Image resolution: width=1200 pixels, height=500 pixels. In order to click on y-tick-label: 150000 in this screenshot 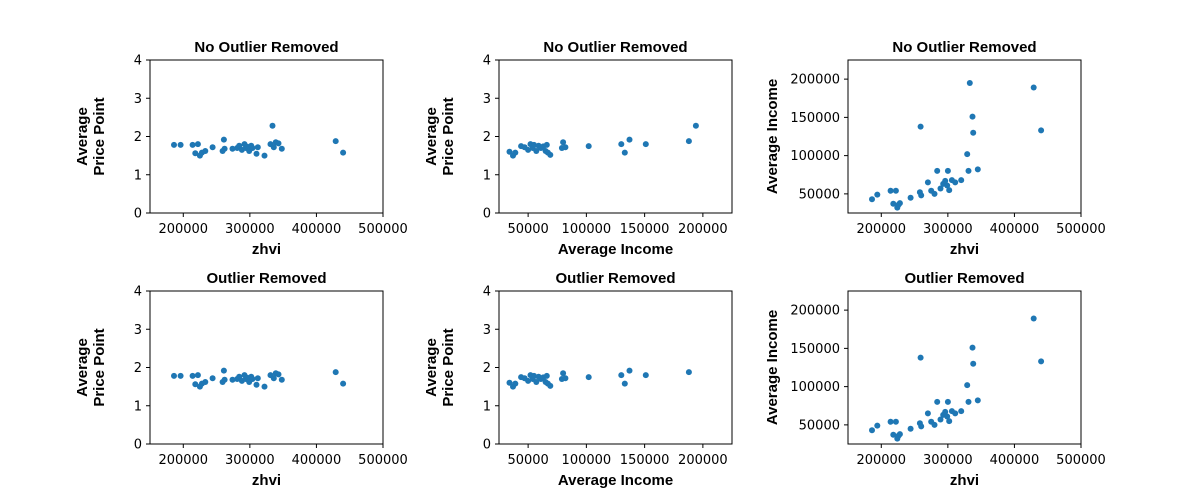, I will do `click(815, 349)`.